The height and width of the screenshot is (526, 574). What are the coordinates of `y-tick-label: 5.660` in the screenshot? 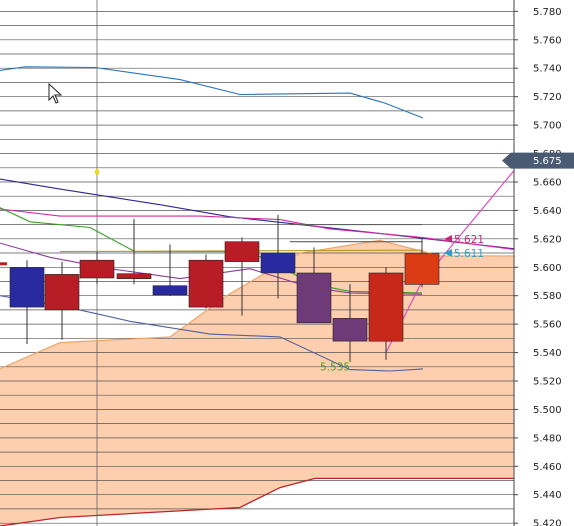 It's located at (547, 183).